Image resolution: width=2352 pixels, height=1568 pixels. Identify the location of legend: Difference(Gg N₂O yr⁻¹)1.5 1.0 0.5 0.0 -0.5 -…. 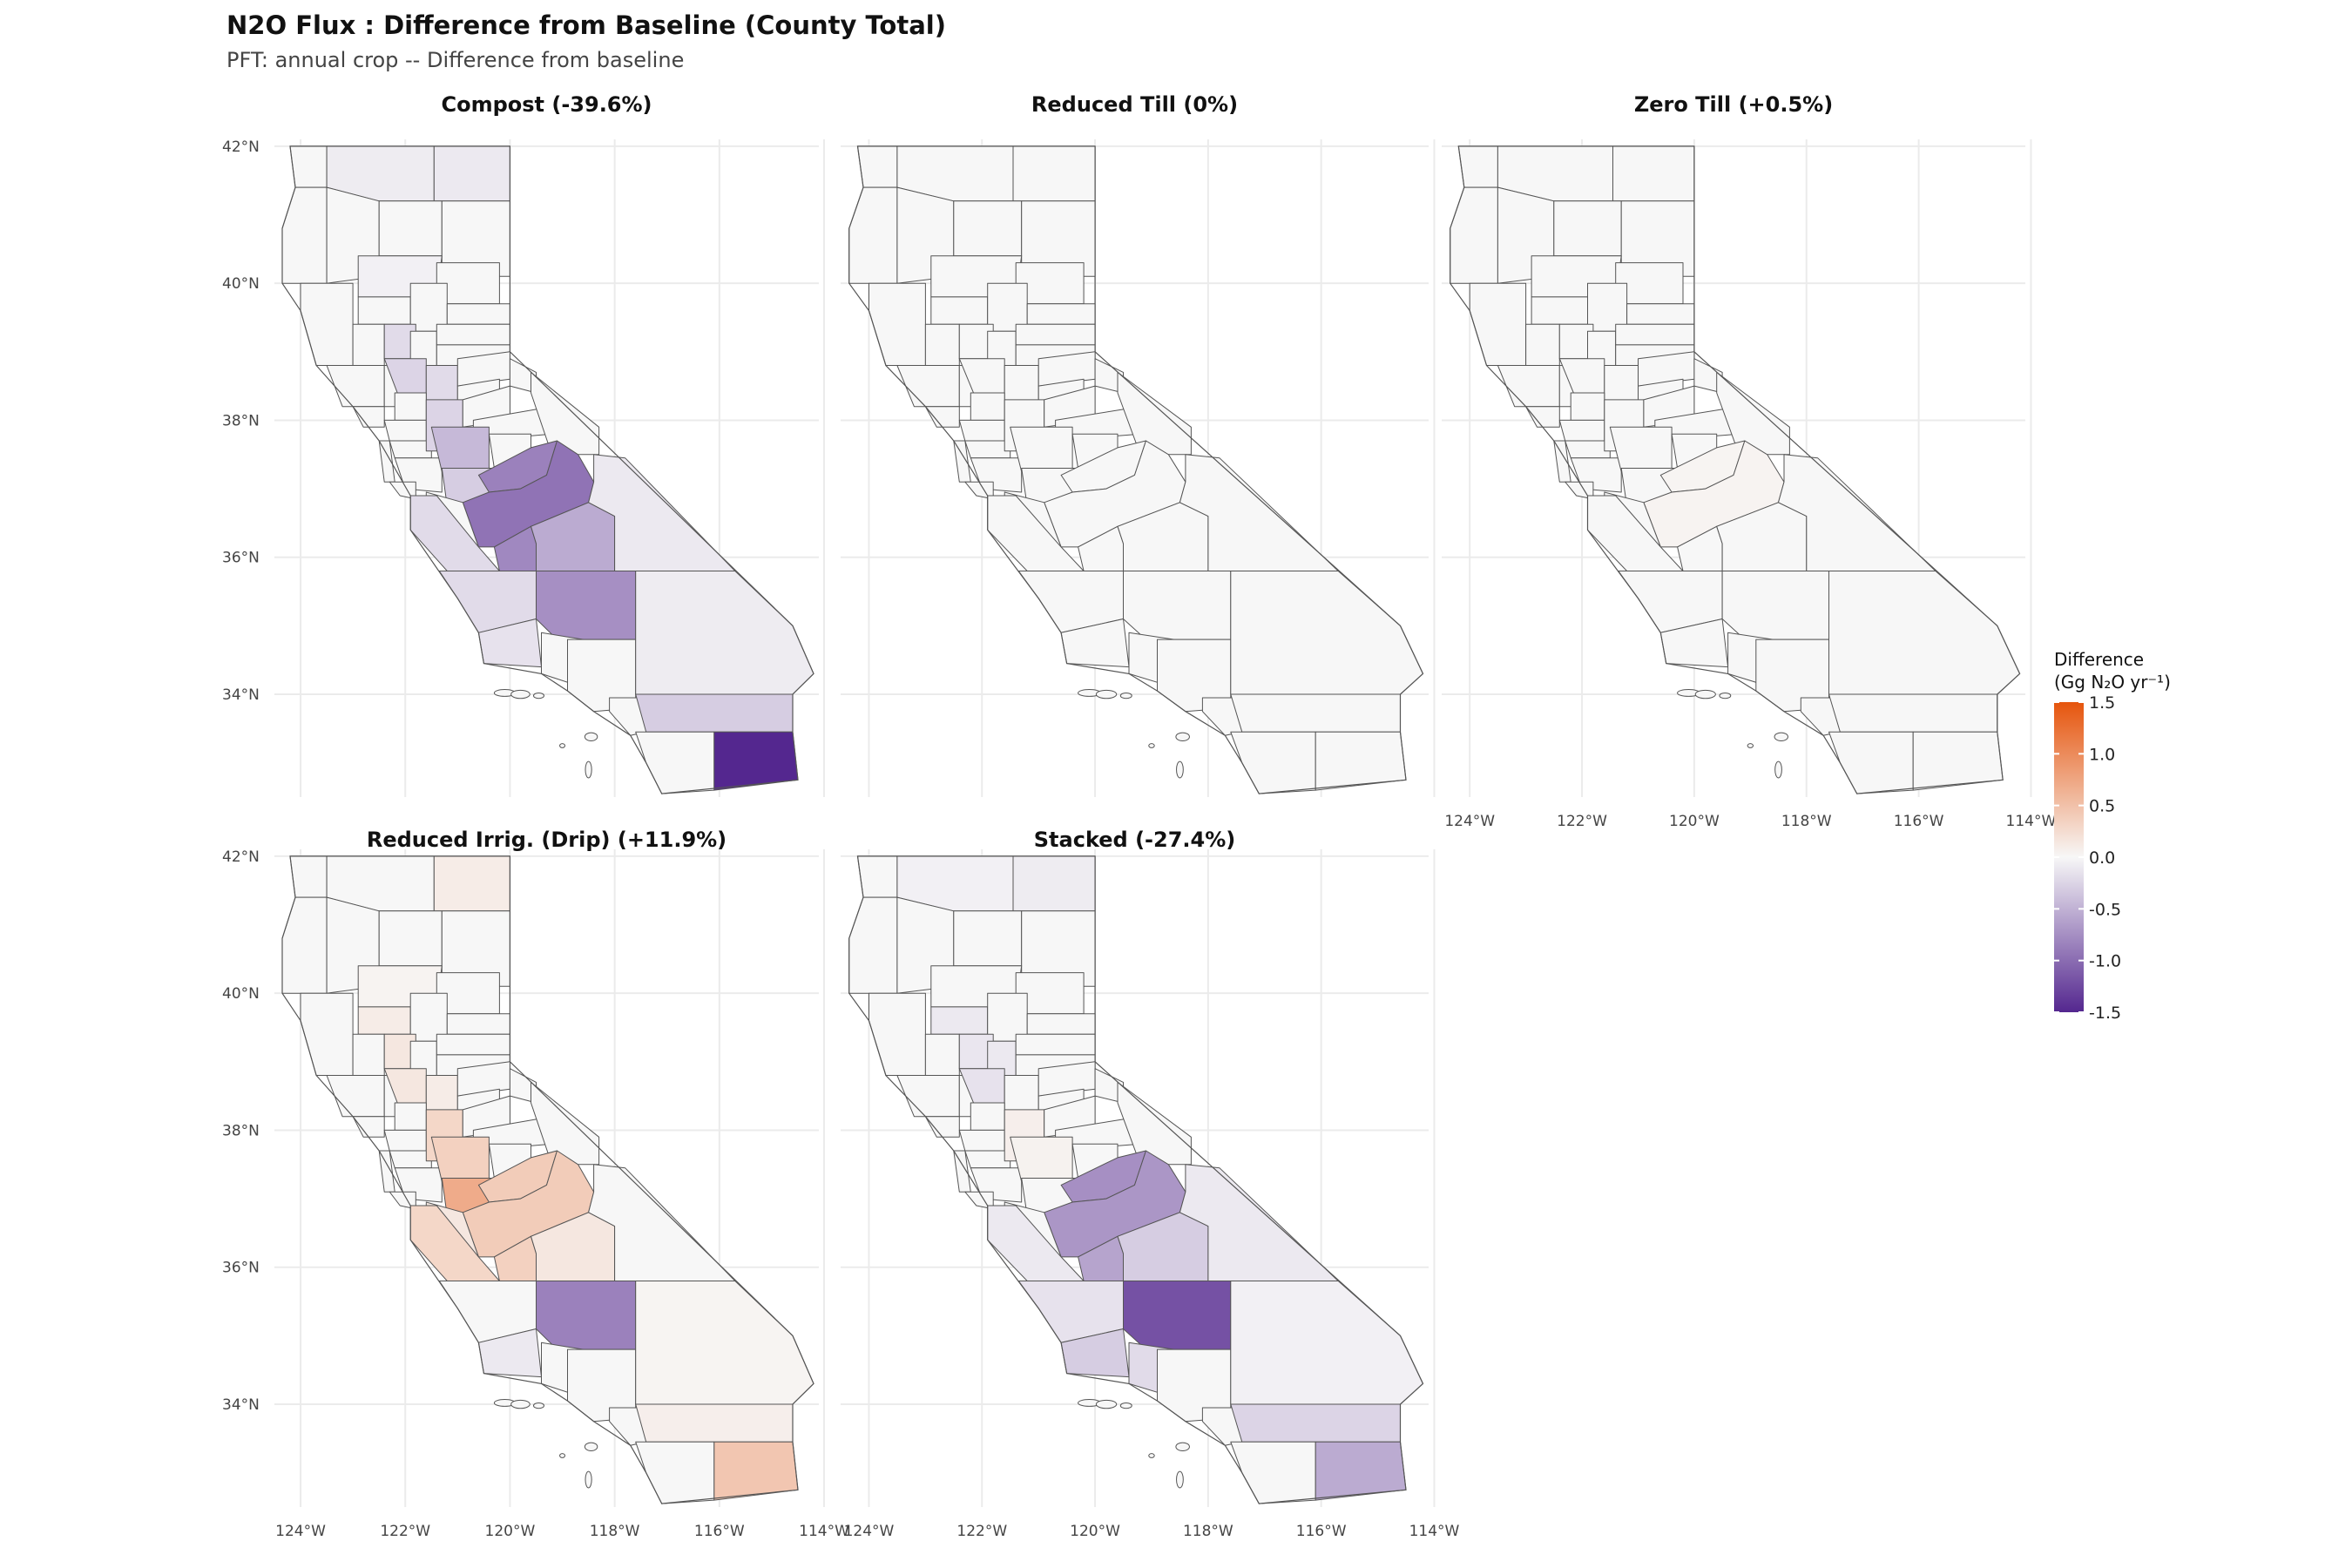
(2112, 836).